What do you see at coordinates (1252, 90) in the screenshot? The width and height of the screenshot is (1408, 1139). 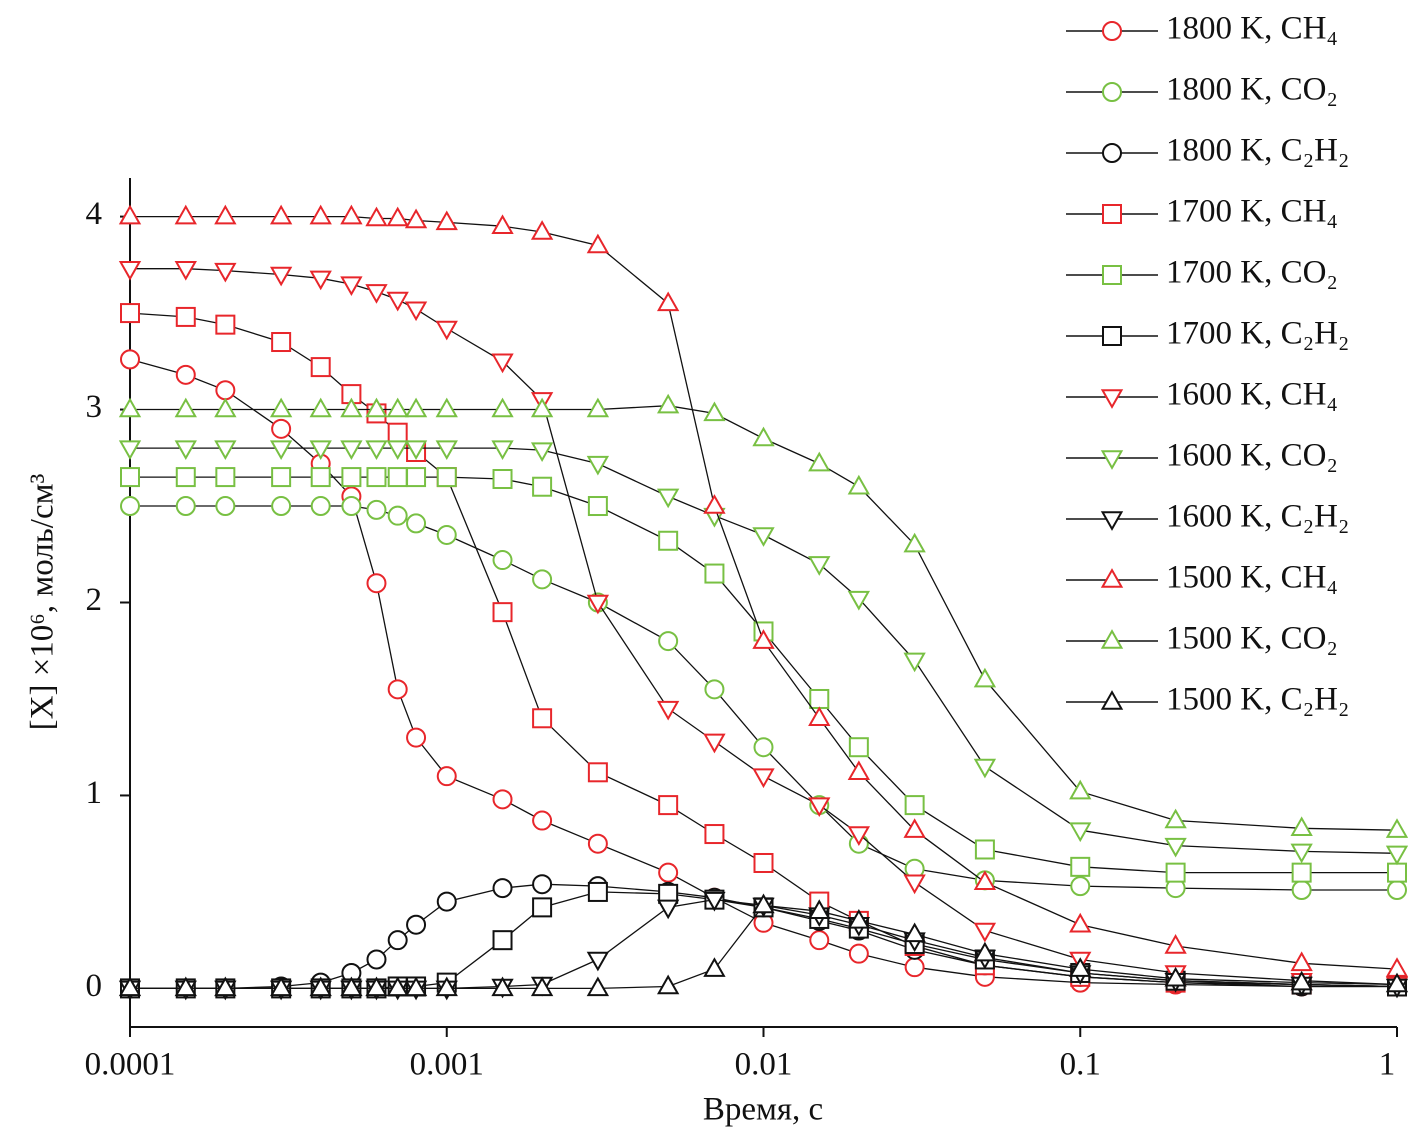 I see `legend-label: 1800 K, CO₂` at bounding box center [1252, 90].